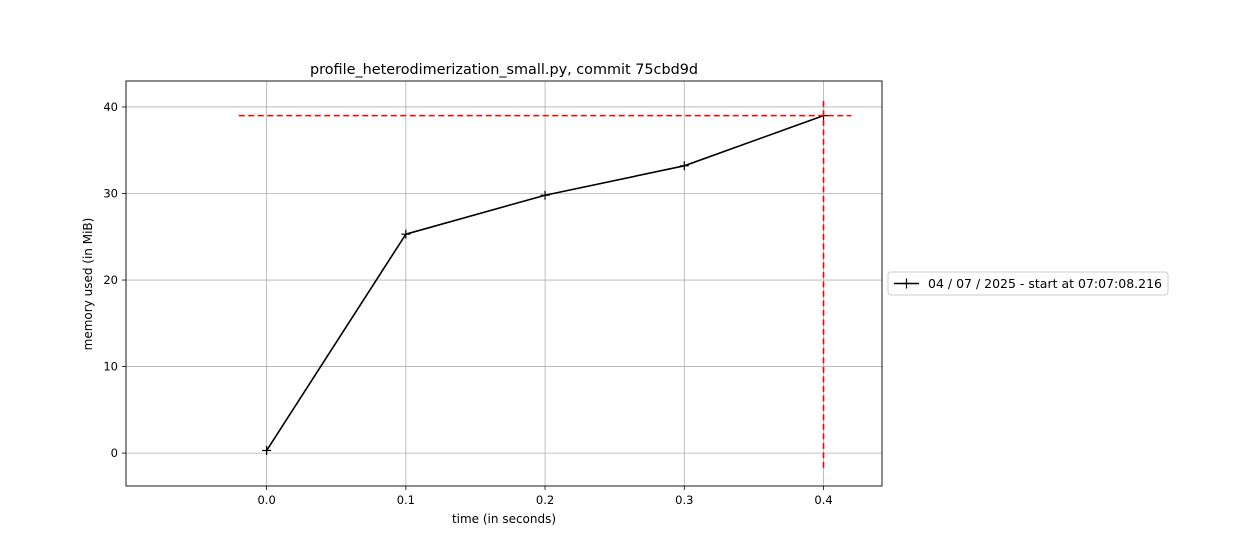  I want to click on legend: 04 / 07 / 2025 - start at 07:07:08.216, so click(1028, 283).